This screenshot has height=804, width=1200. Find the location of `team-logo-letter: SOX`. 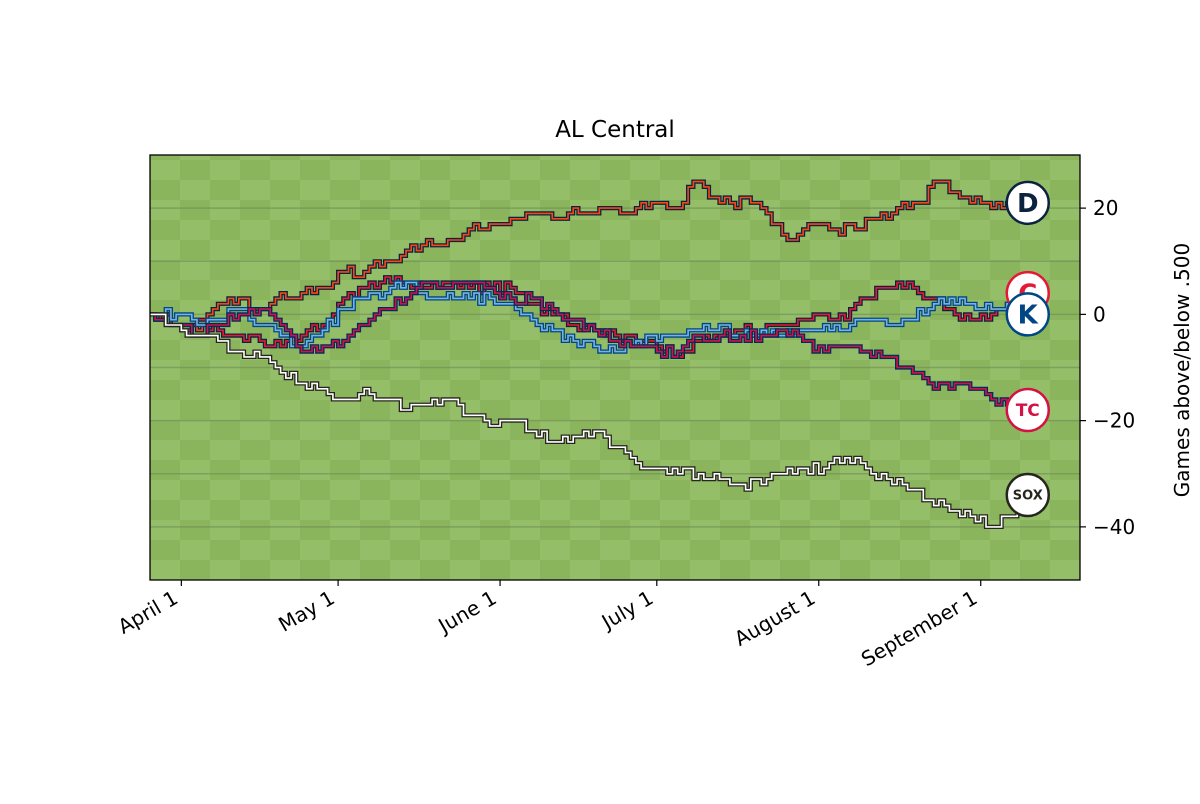

team-logo-letter: SOX is located at coordinates (1028, 496).